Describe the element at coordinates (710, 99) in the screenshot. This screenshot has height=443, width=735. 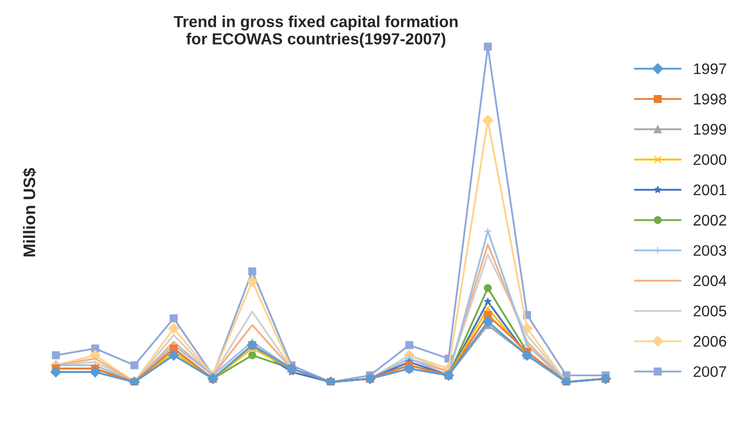
I see `legend-label: 1998` at that location.